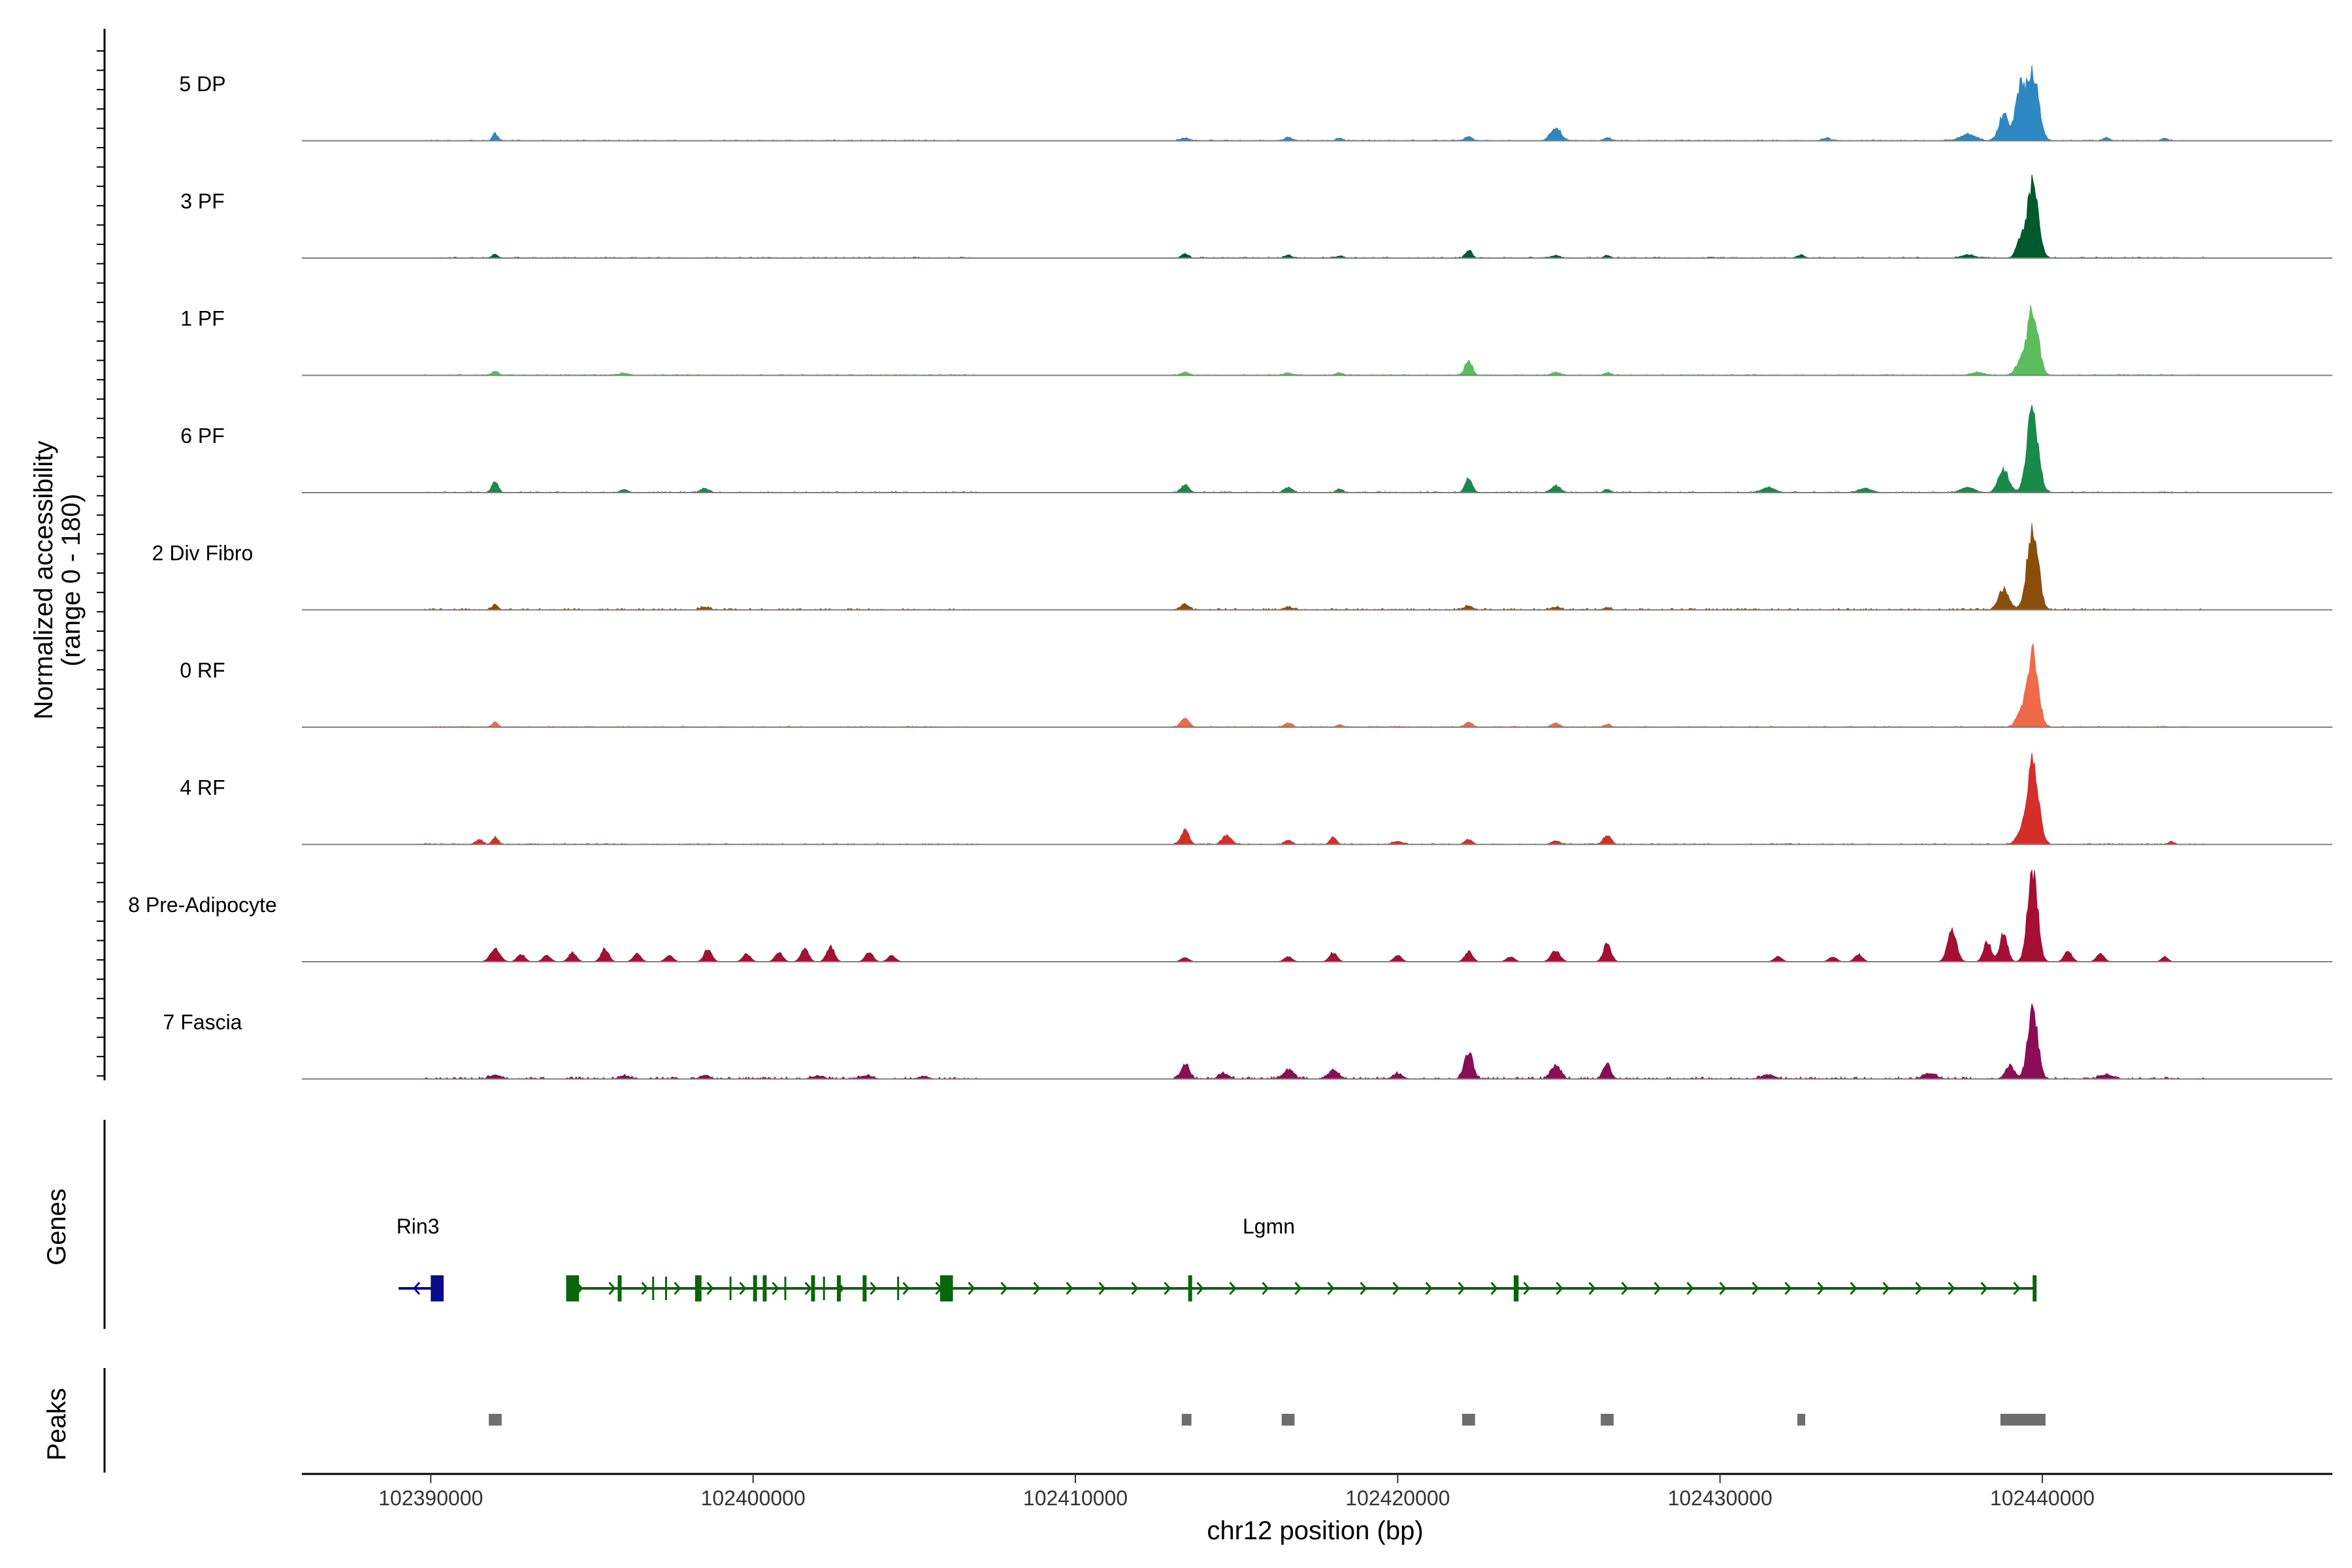 The height and width of the screenshot is (1568, 2352). What do you see at coordinates (430, 1498) in the screenshot?
I see `x-tick-label: 102390000` at bounding box center [430, 1498].